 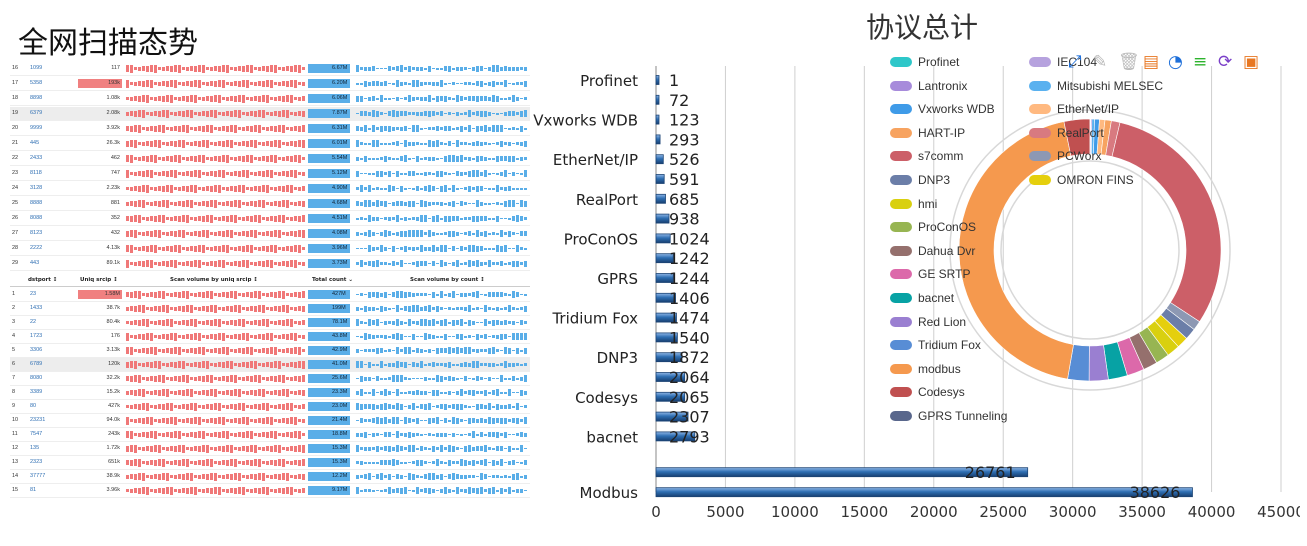 I want to click on y-category-label: Vxworks WDB, so click(x=585, y=121).